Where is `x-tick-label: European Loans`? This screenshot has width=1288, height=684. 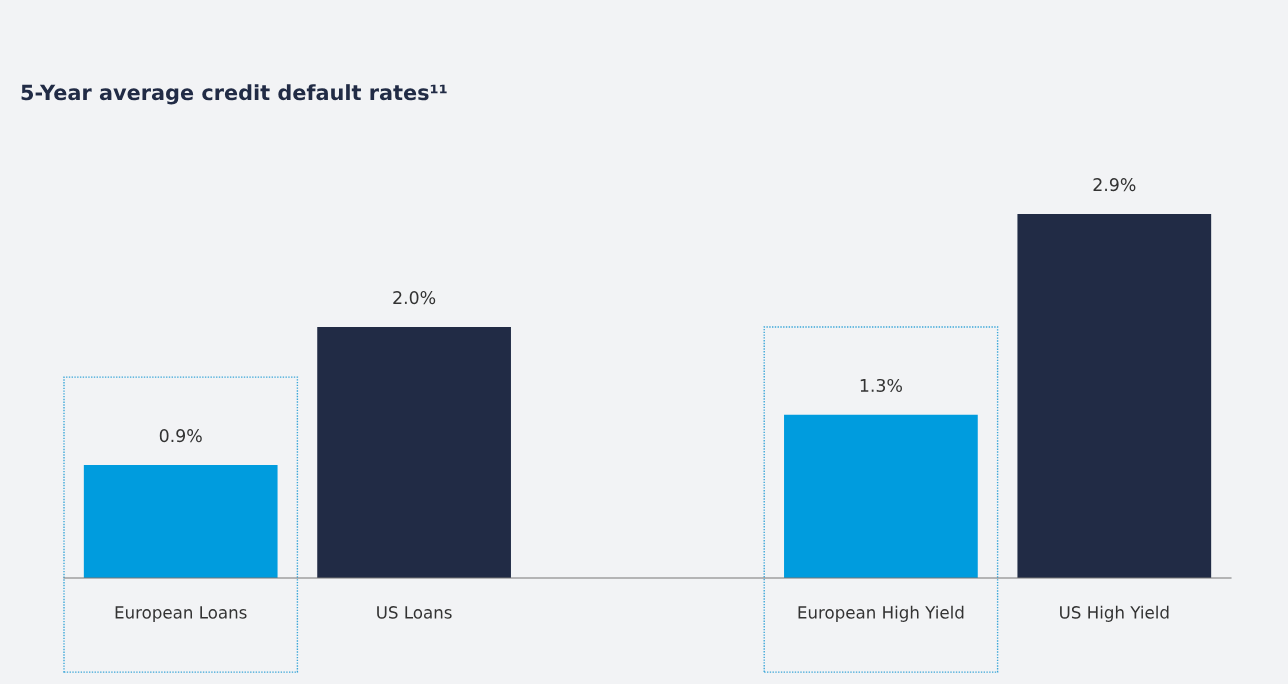
x-tick-label: European Loans is located at coordinates (181, 614).